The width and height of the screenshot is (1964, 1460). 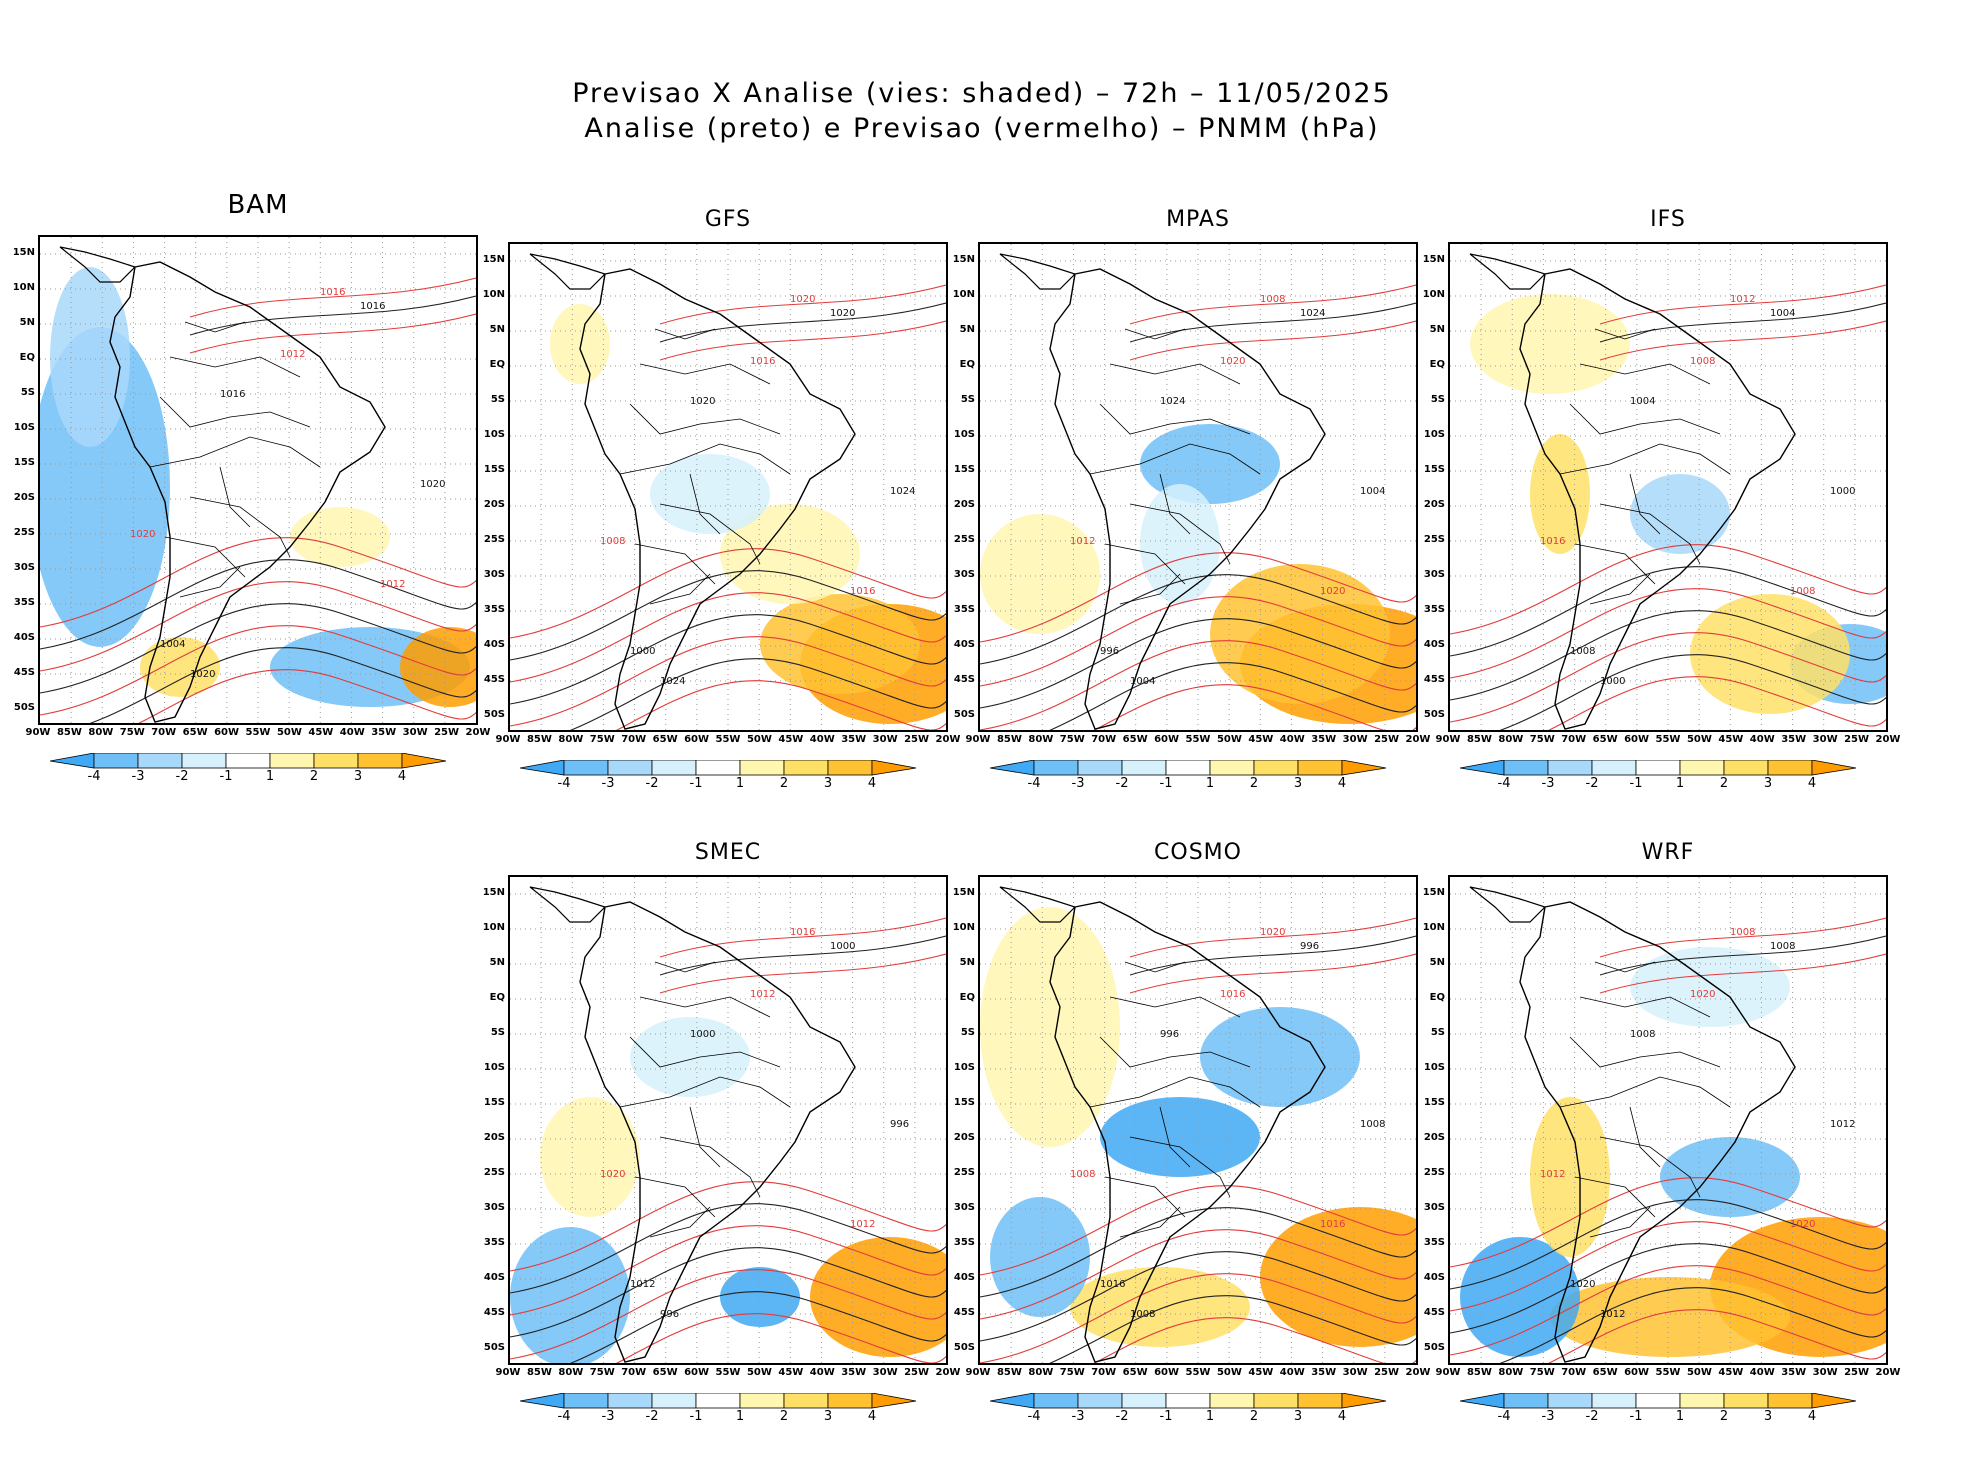 What do you see at coordinates (1857, 739) in the screenshot?
I see `longitude-label: 25W` at bounding box center [1857, 739].